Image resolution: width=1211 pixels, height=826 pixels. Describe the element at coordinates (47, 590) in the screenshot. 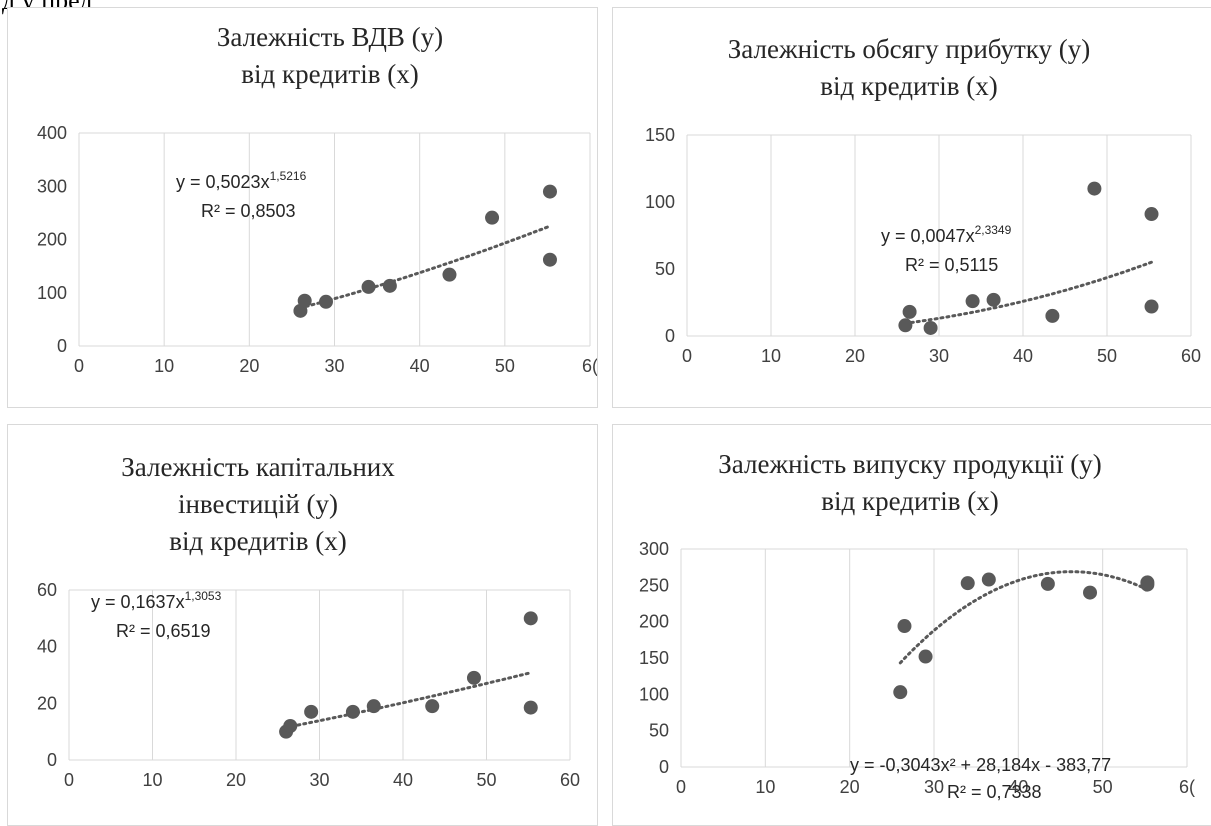

I see `y-tick-label: 60` at that location.